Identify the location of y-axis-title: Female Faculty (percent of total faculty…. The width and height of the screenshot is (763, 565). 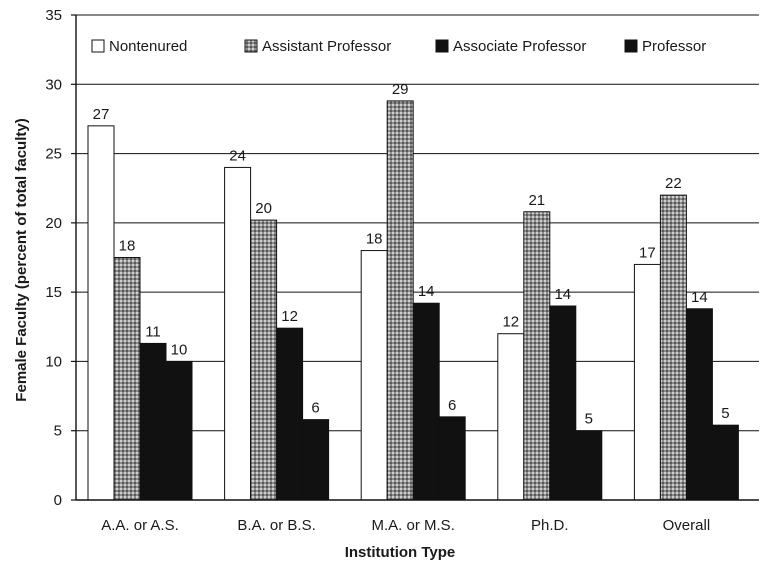
(21, 259).